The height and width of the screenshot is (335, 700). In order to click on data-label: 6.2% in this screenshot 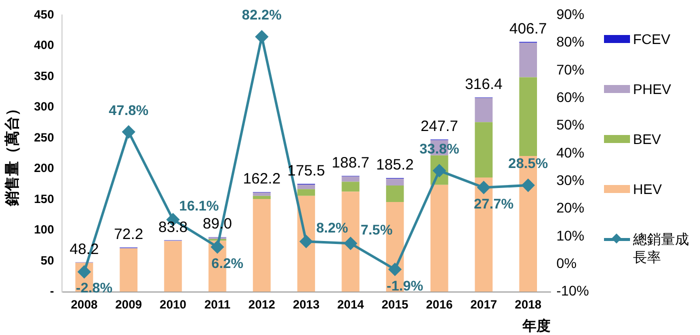, I will do `click(227, 262)`.